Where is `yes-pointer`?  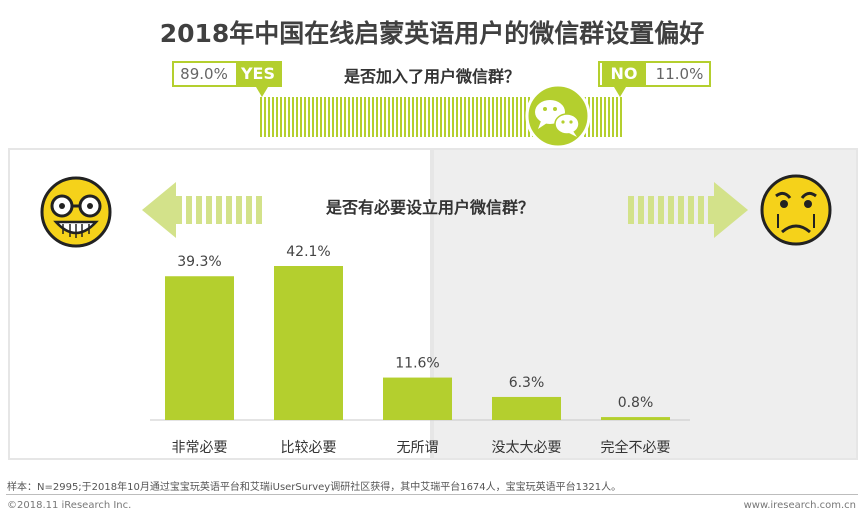 yes-pointer is located at coordinates (262, 92).